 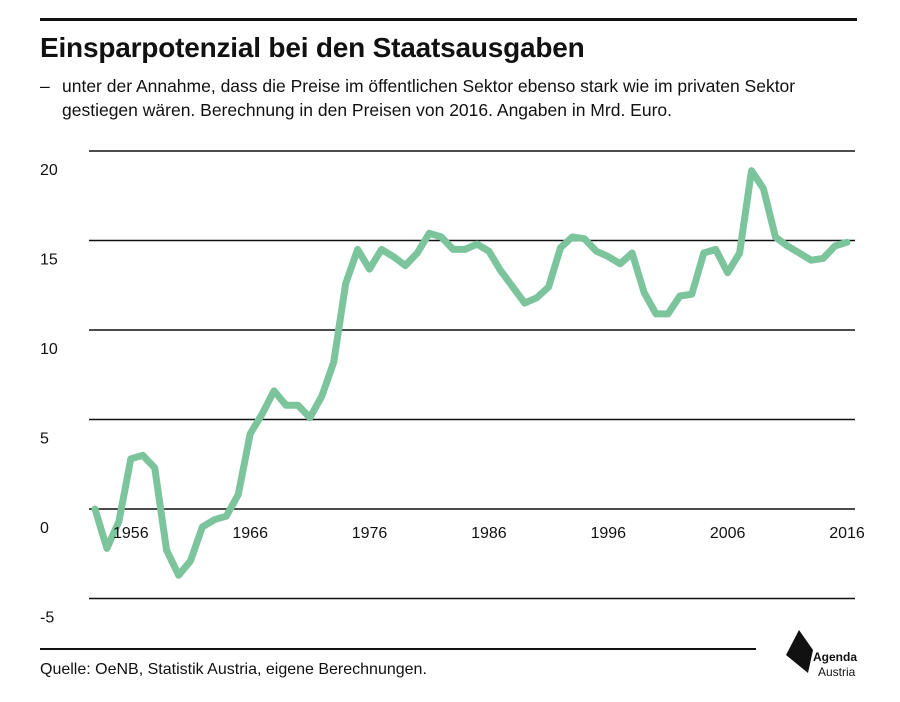 What do you see at coordinates (608, 533) in the screenshot?
I see `x-tick-label: 1996` at bounding box center [608, 533].